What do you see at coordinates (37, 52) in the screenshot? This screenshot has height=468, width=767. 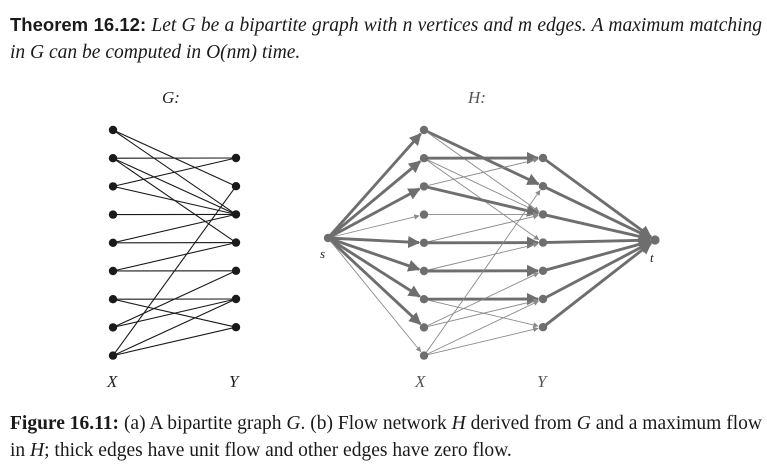 I see `theorem-math-g2: G` at bounding box center [37, 52].